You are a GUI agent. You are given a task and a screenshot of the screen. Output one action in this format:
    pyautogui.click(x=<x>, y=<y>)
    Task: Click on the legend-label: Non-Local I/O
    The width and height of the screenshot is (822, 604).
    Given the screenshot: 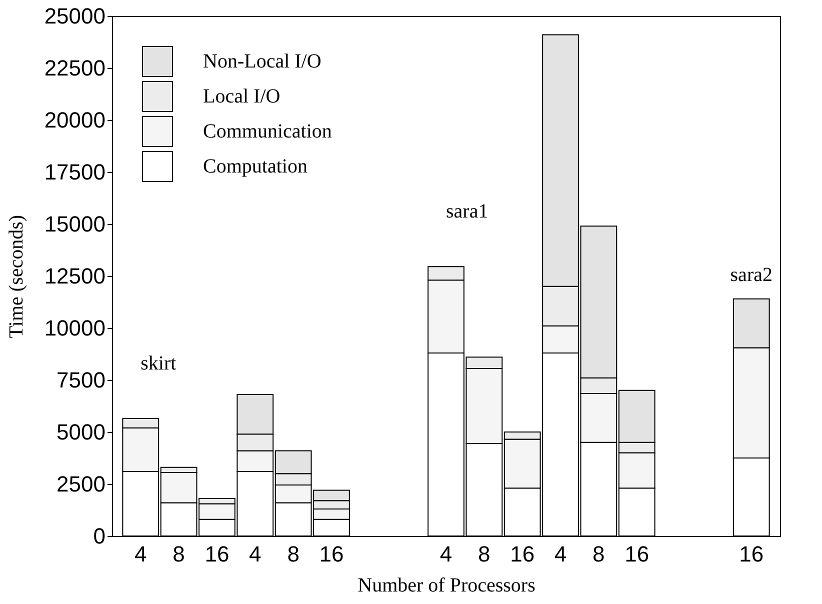 What is the action you would take?
    pyautogui.click(x=262, y=61)
    